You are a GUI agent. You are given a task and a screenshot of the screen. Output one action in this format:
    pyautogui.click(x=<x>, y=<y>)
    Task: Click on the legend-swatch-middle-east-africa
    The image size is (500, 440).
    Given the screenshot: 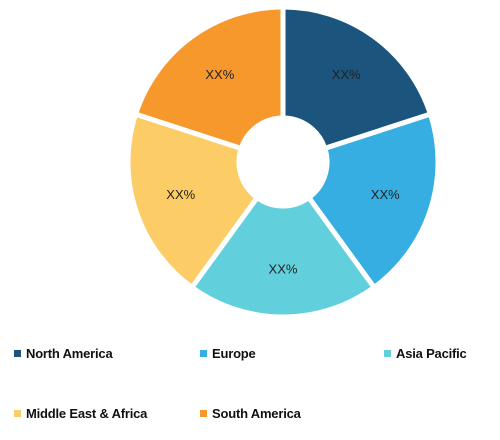 What is the action you would take?
    pyautogui.click(x=17, y=413)
    